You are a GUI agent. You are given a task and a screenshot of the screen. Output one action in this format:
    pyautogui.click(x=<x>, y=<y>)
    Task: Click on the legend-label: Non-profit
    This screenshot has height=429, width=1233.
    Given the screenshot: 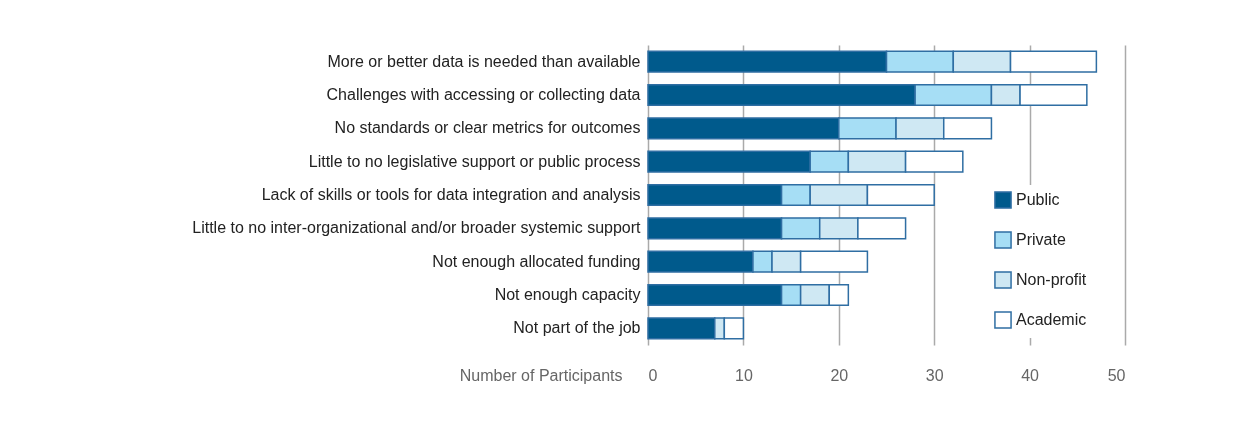 What is the action you would take?
    pyautogui.click(x=1051, y=279)
    